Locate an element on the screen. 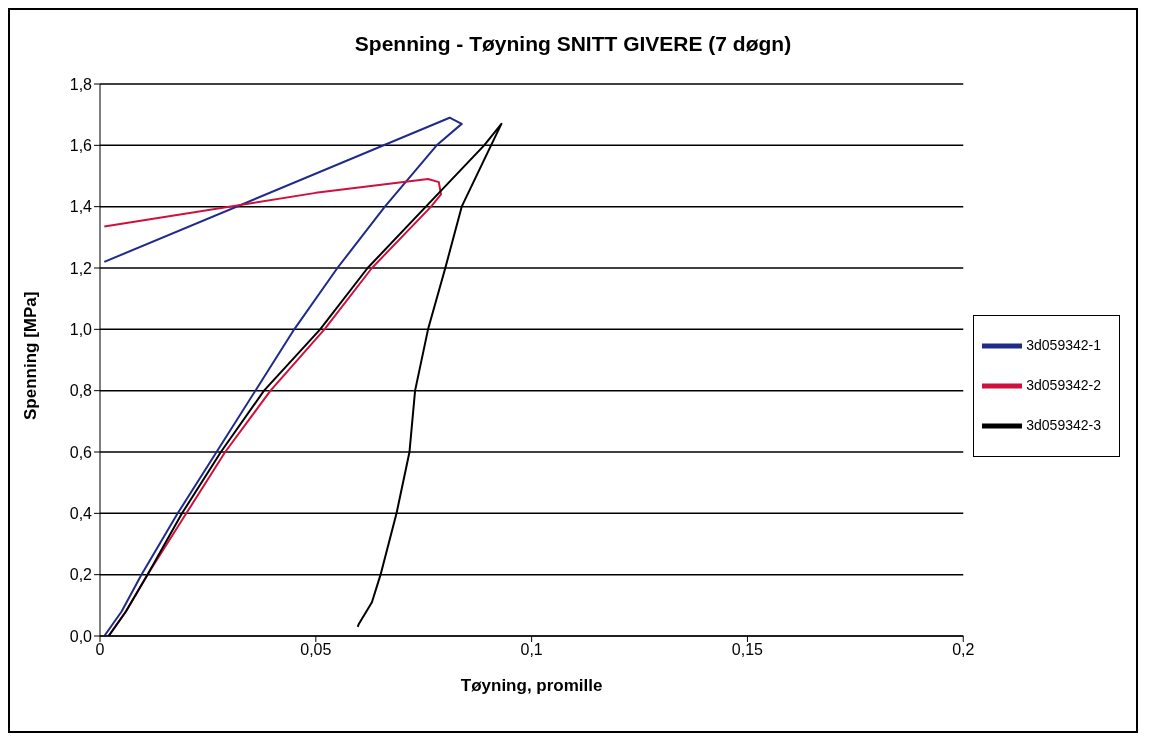 The width and height of the screenshot is (1152, 750). legend-label: 3d059342-1 is located at coordinates (1063, 344).